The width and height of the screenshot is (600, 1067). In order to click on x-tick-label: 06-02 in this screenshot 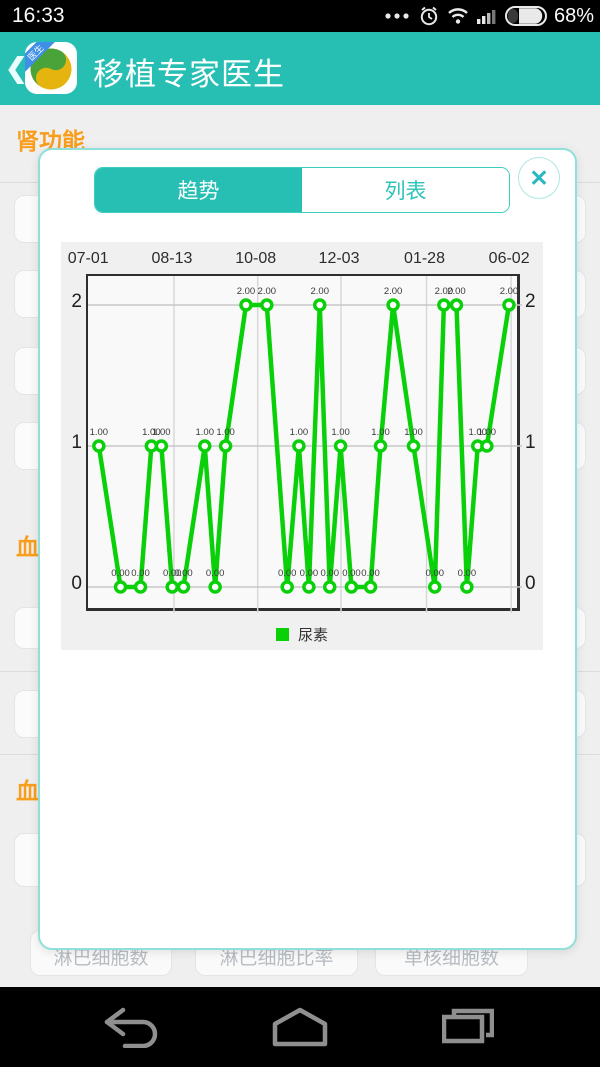, I will do `click(509, 258)`.